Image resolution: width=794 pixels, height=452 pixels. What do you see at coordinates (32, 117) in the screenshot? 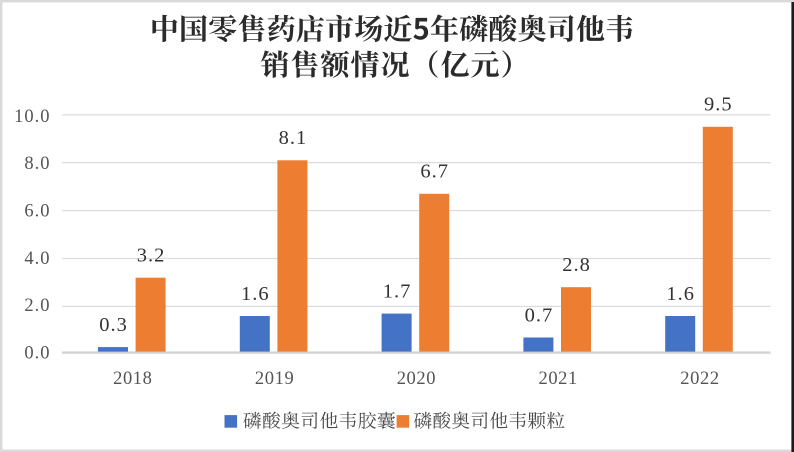
I see `svg-text: 10.0` at bounding box center [32, 117].